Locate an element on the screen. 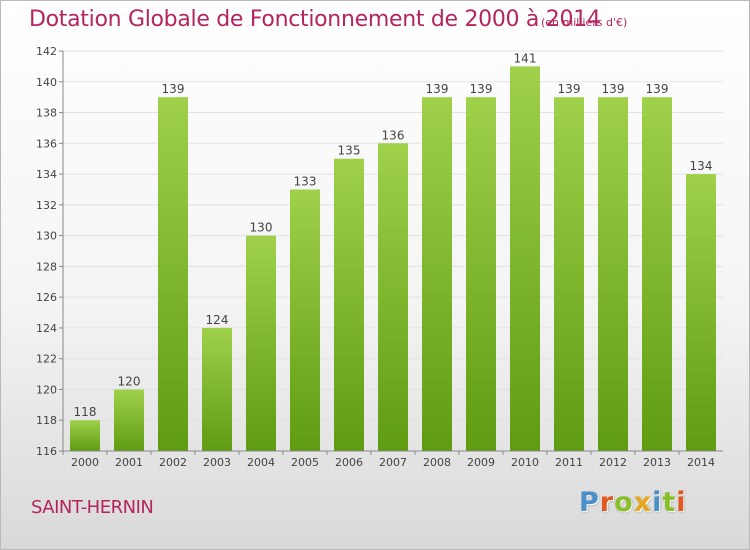 The height and width of the screenshot is (550, 750). y-tick-label: 116 is located at coordinates (46, 451).